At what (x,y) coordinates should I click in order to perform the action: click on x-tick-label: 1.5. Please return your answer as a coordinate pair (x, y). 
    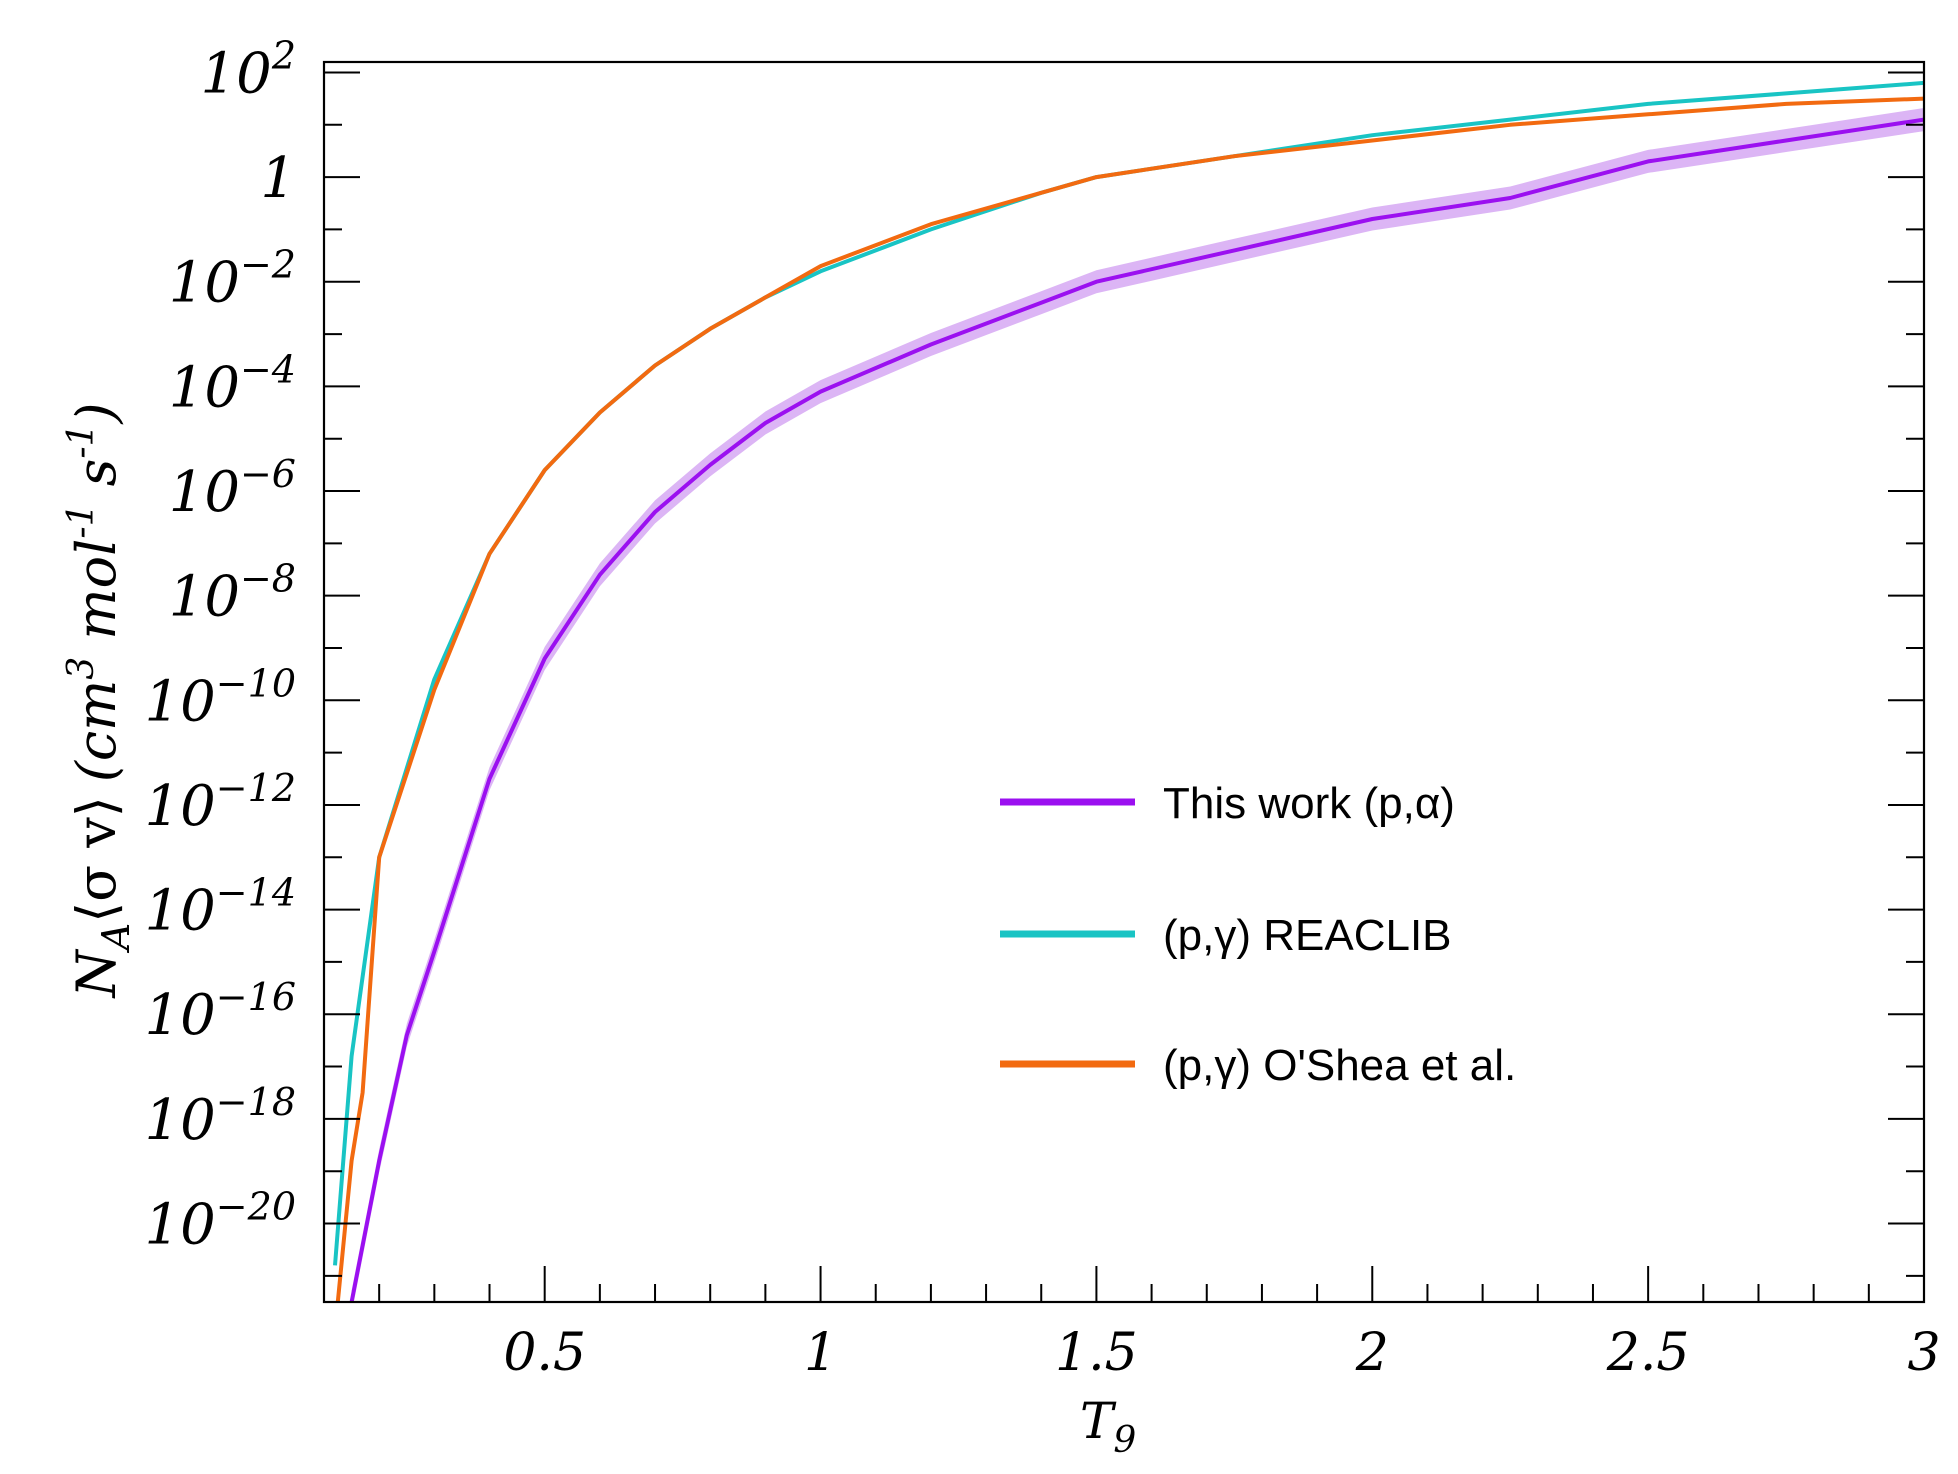
    Looking at the image, I should click on (1096, 1353).